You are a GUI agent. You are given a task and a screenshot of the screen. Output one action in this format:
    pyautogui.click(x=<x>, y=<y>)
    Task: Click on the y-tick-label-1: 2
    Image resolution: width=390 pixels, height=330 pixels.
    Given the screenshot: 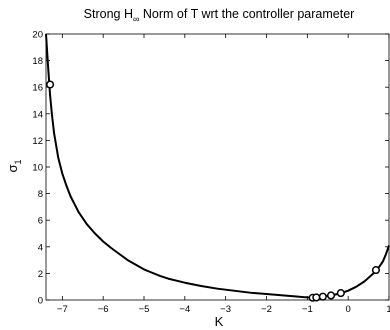 What is the action you would take?
    pyautogui.click(x=40, y=274)
    